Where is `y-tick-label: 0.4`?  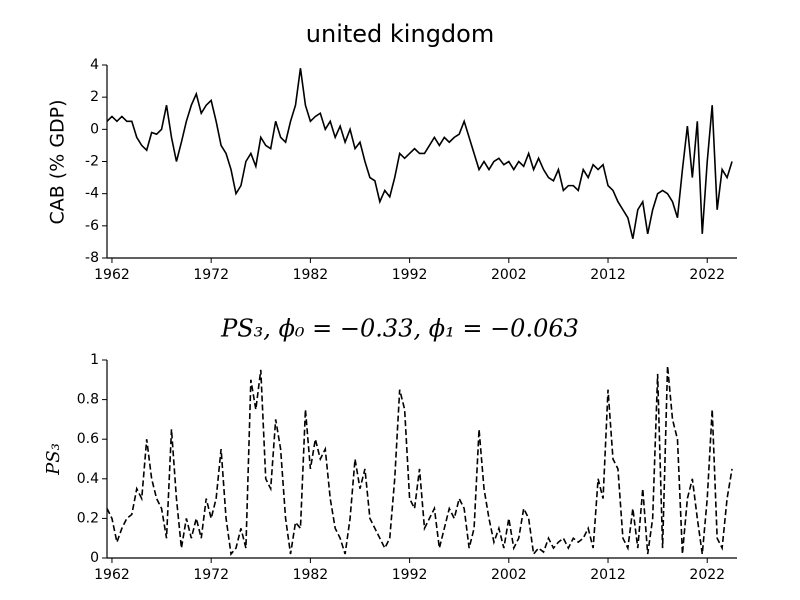
y-tick-label: 0.4 is located at coordinates (88, 479).